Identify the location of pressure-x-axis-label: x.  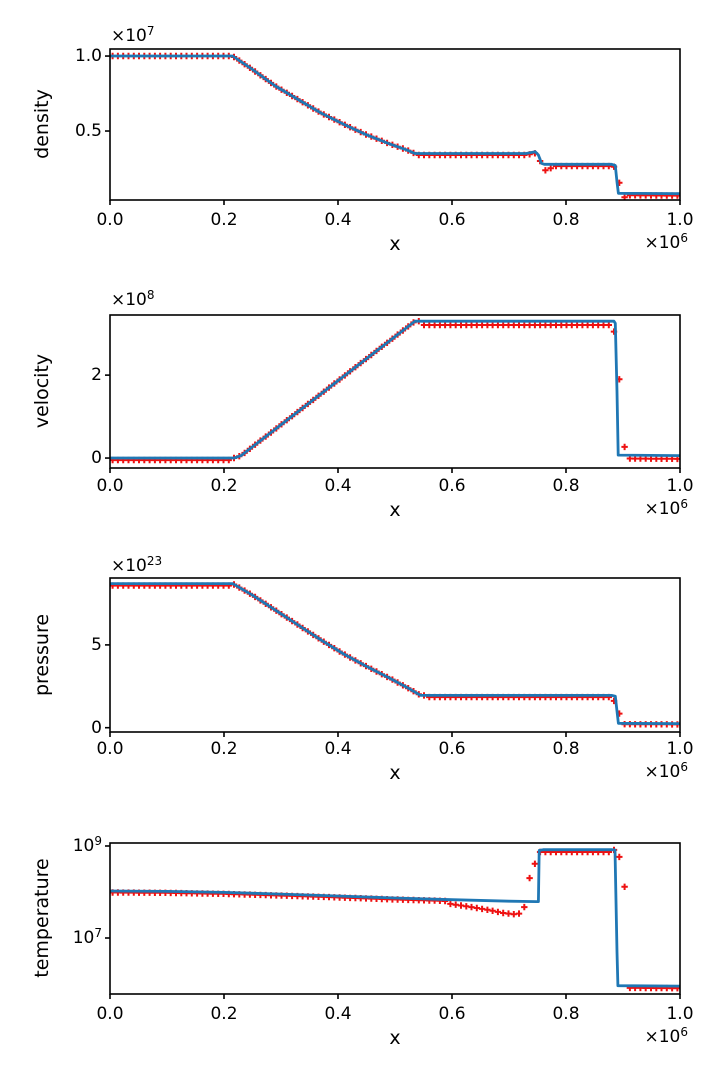
(395, 773).